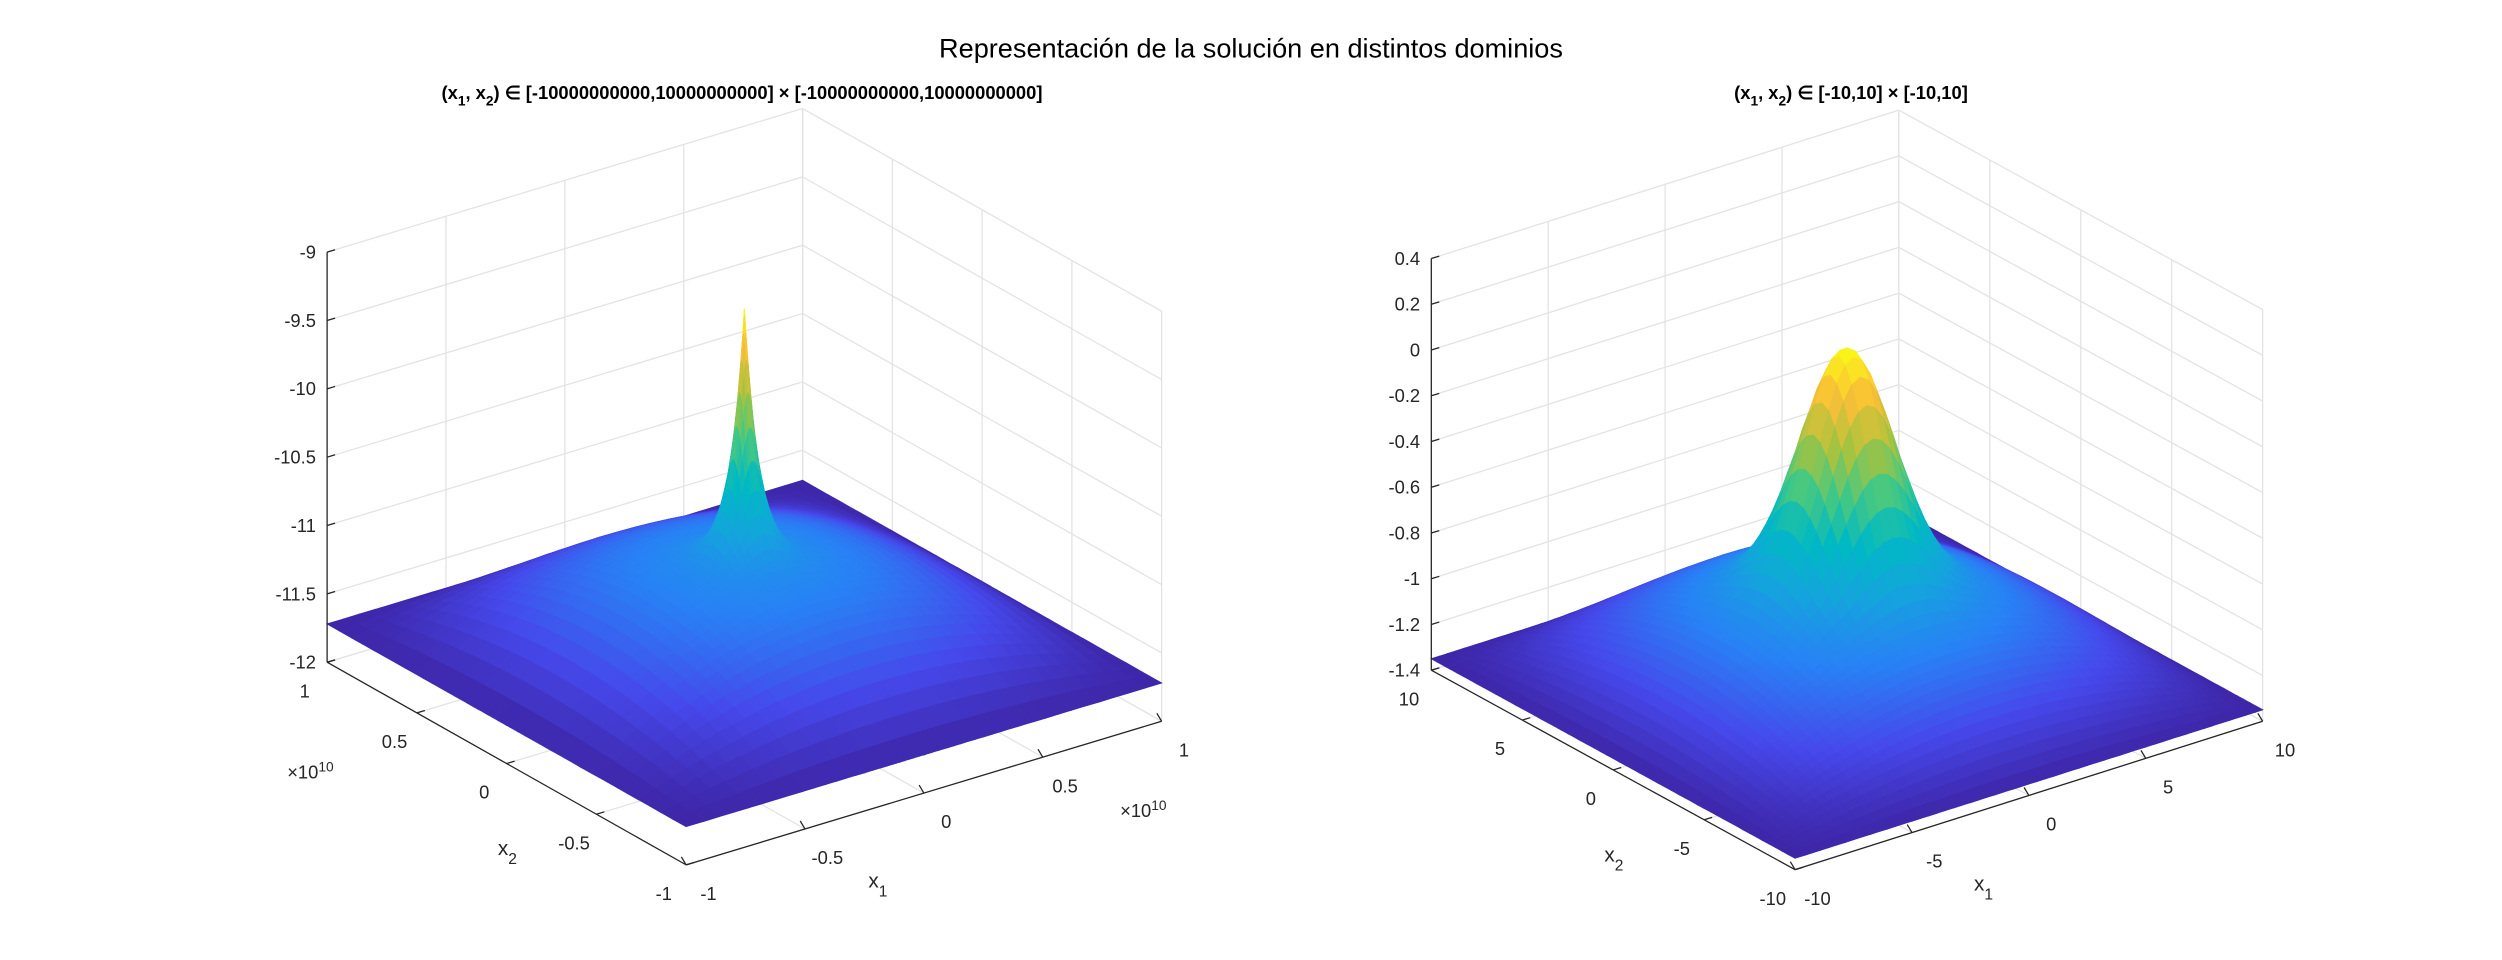  I want to click on x2-exponent-label: ×10¹⁰, so click(310, 771).